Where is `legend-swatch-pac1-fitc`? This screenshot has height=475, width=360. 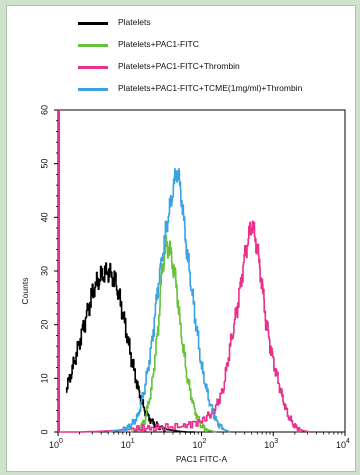 legend-swatch-pac1-fitc is located at coordinates (93, 45).